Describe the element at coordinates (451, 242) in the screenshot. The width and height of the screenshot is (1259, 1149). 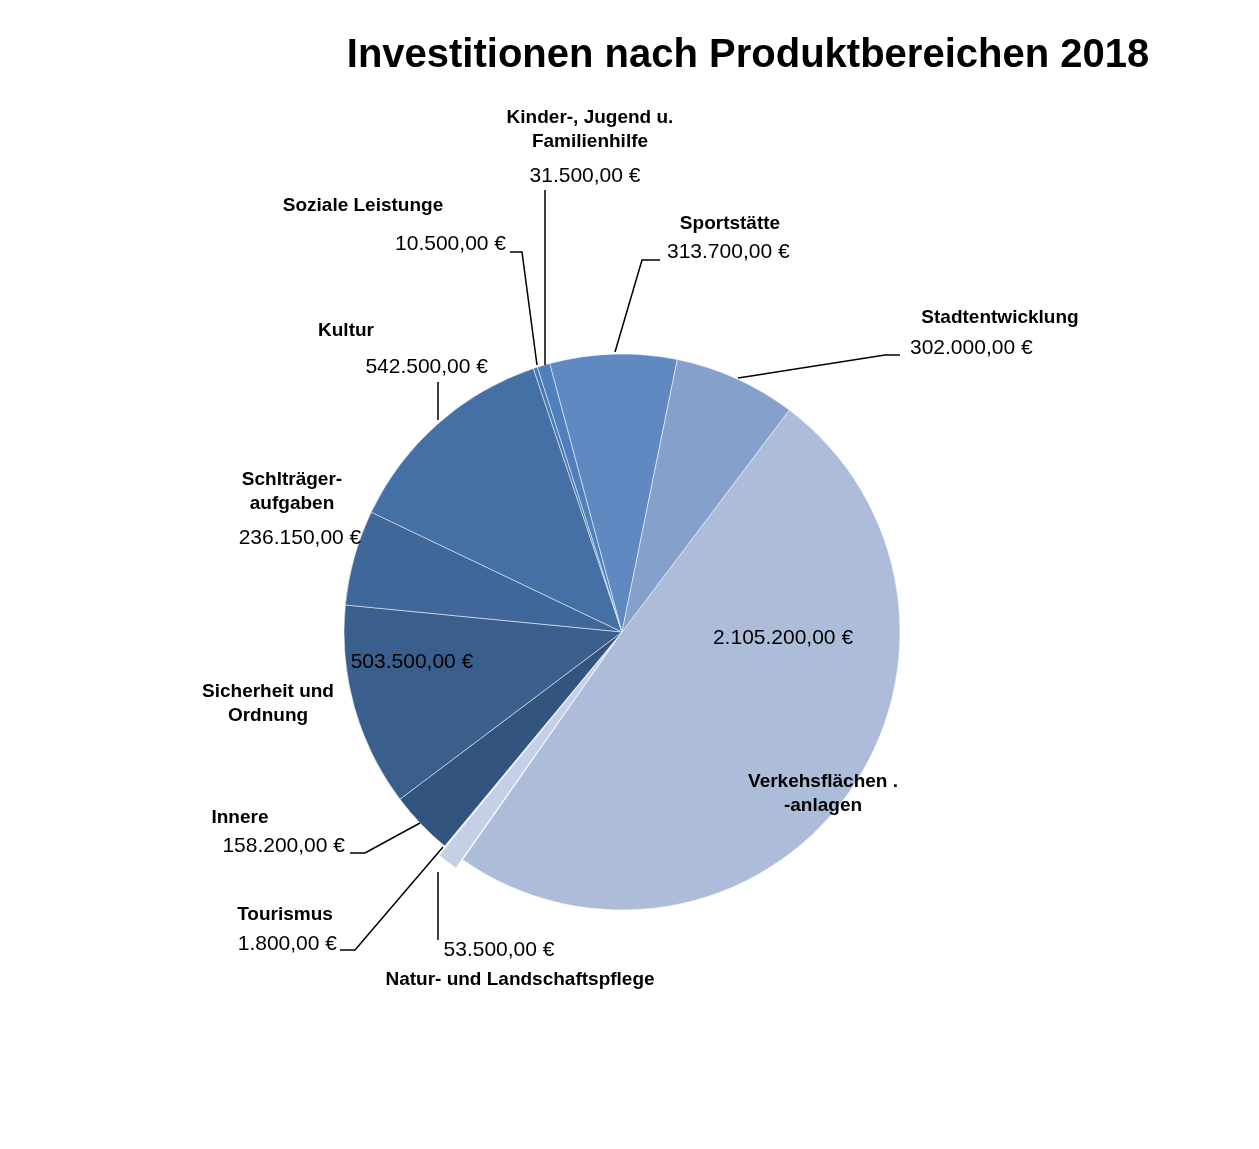
I see `data-label: 10.500,00 €` at that location.